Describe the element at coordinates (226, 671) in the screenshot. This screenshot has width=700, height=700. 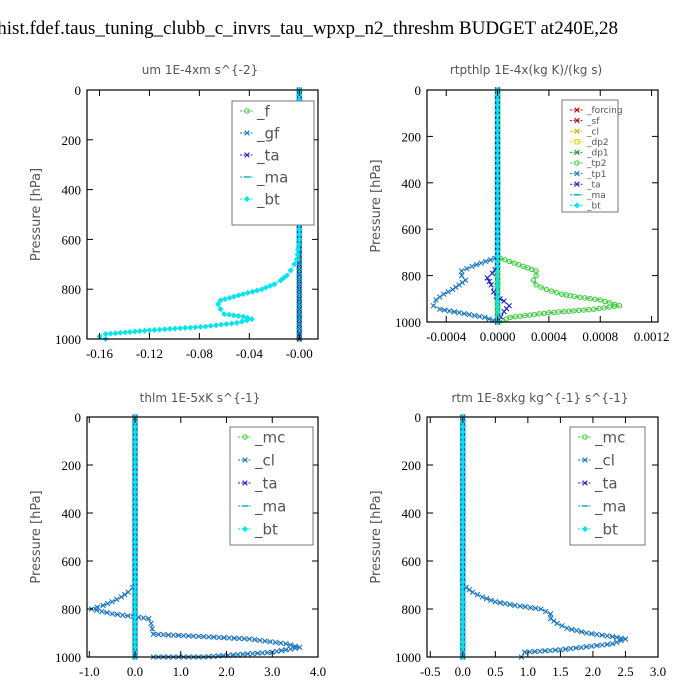
I see `x-tick-label: 2.0` at that location.